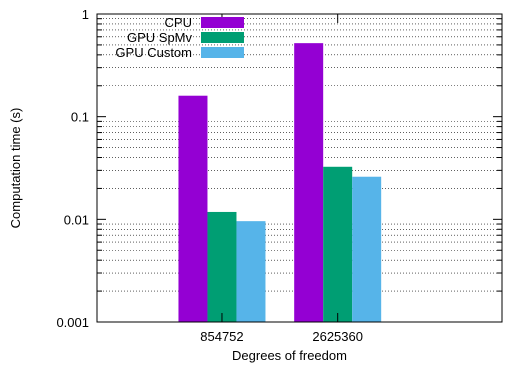 Image resolution: width=507 pixels, height=374 pixels. What do you see at coordinates (221, 336) in the screenshot?
I see `x-tick-label: 854752` at bounding box center [221, 336].